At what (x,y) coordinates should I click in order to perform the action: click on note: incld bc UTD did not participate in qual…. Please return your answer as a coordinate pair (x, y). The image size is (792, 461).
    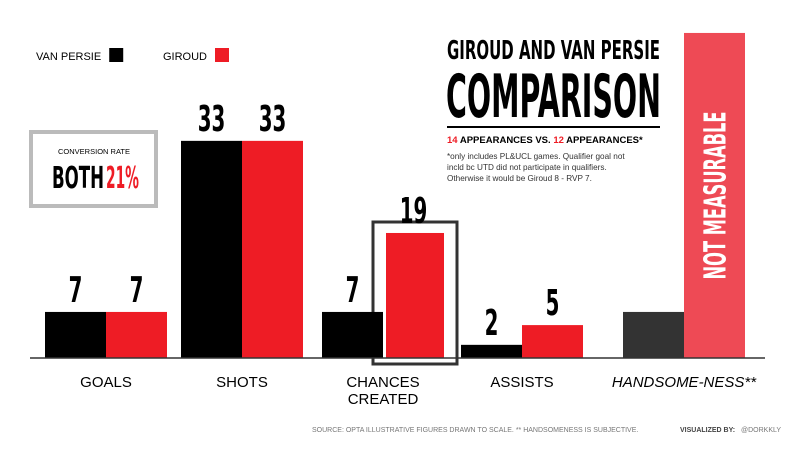
    Looking at the image, I should click on (527, 167).